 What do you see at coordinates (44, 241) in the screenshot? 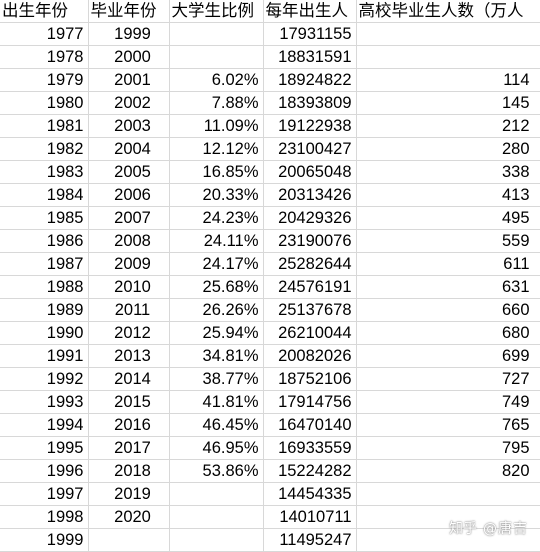
I see `cell-birth-year: 1986` at bounding box center [44, 241].